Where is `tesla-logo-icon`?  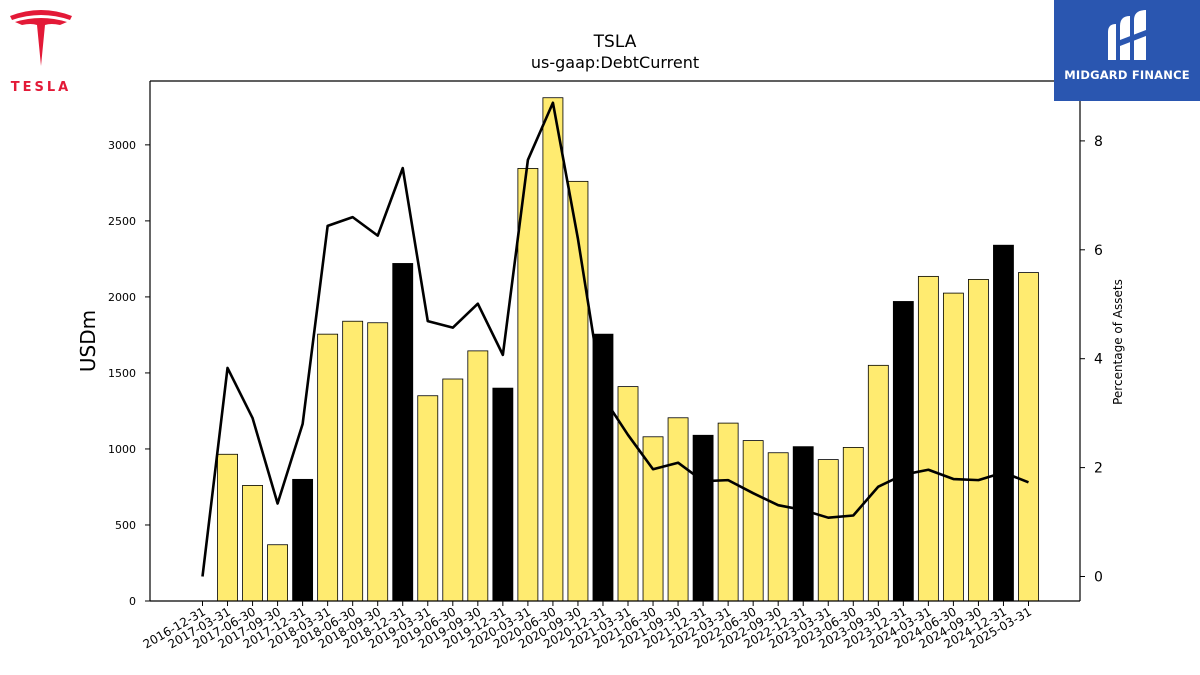 tesla-logo-icon is located at coordinates (41, 38).